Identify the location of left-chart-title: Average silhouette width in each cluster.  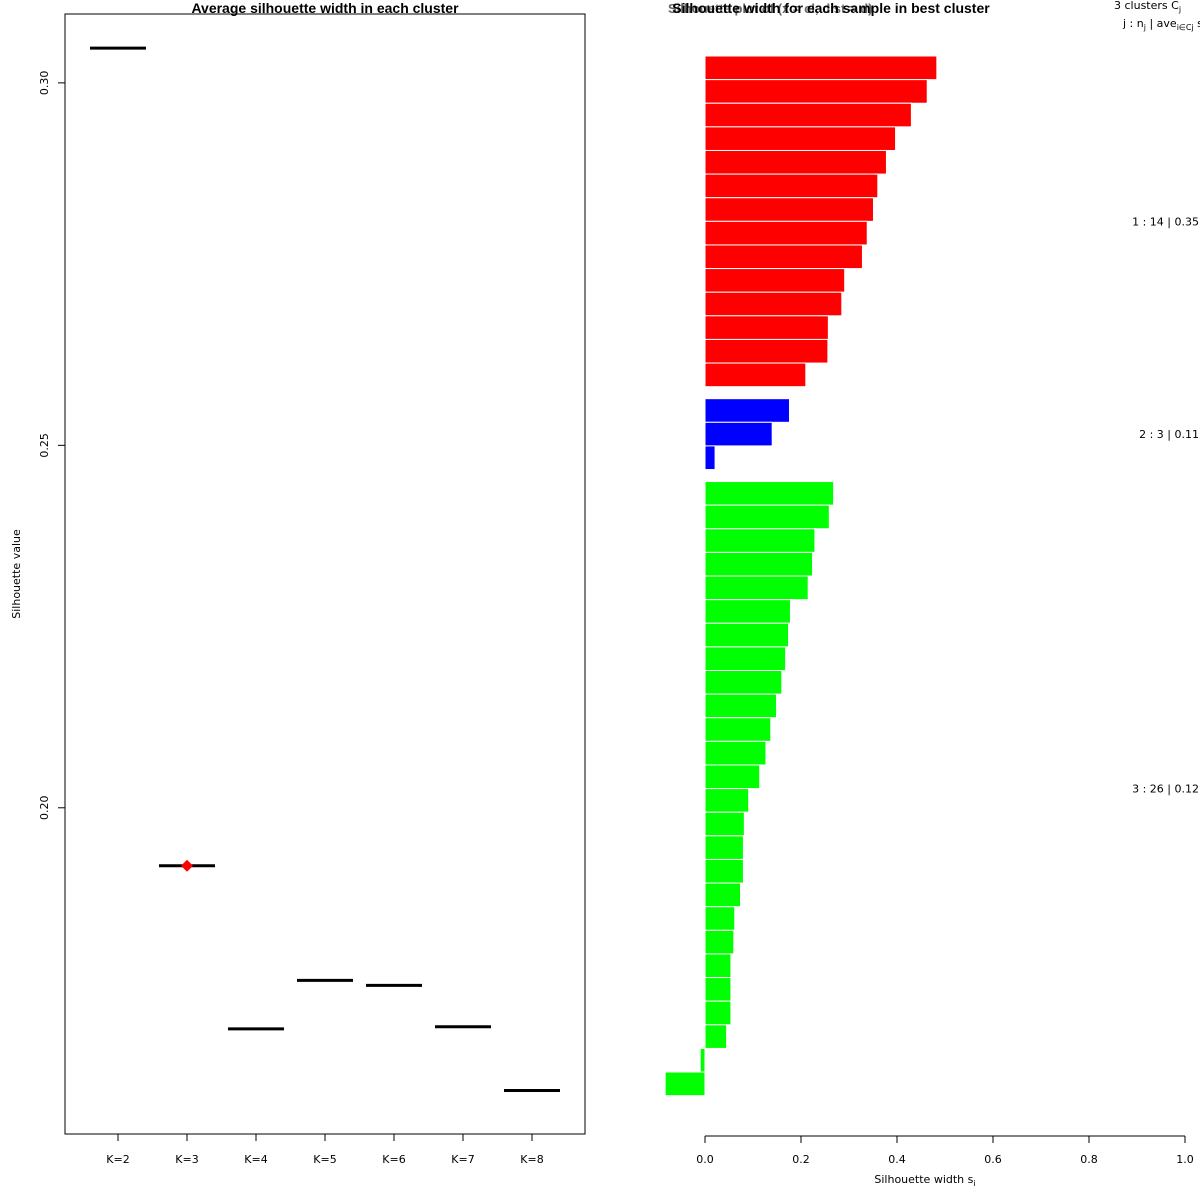
(325, 8).